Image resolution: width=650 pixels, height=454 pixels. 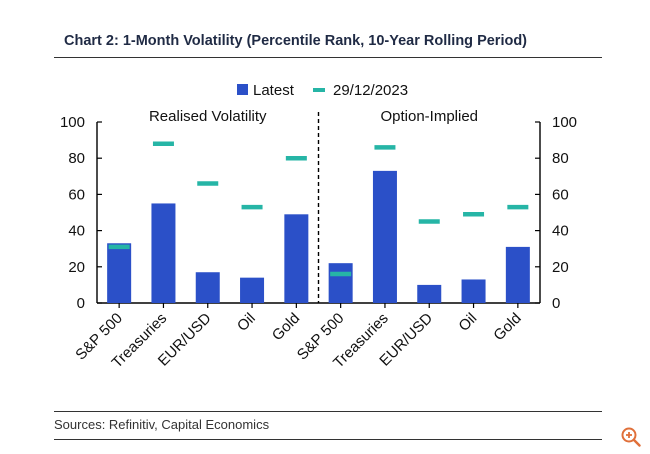 I want to click on y-tick-label-right: 60, so click(x=560, y=194).